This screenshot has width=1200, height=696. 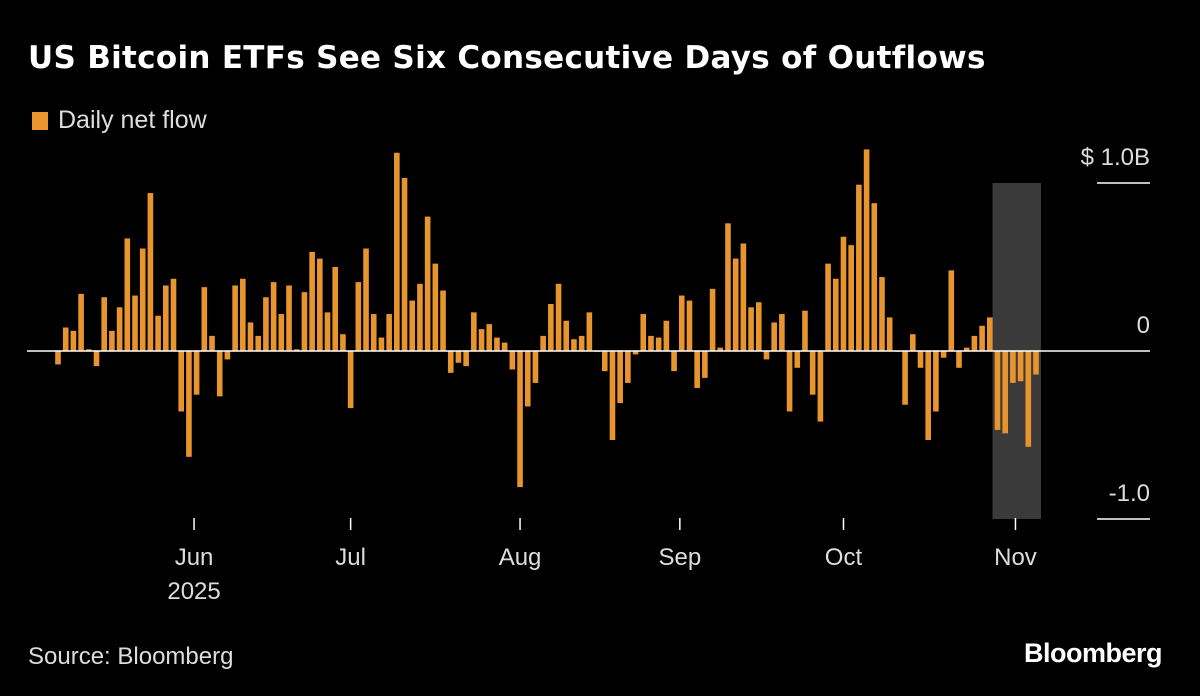 What do you see at coordinates (1093, 653) in the screenshot?
I see `bloomberg-logo: Bloomberg` at bounding box center [1093, 653].